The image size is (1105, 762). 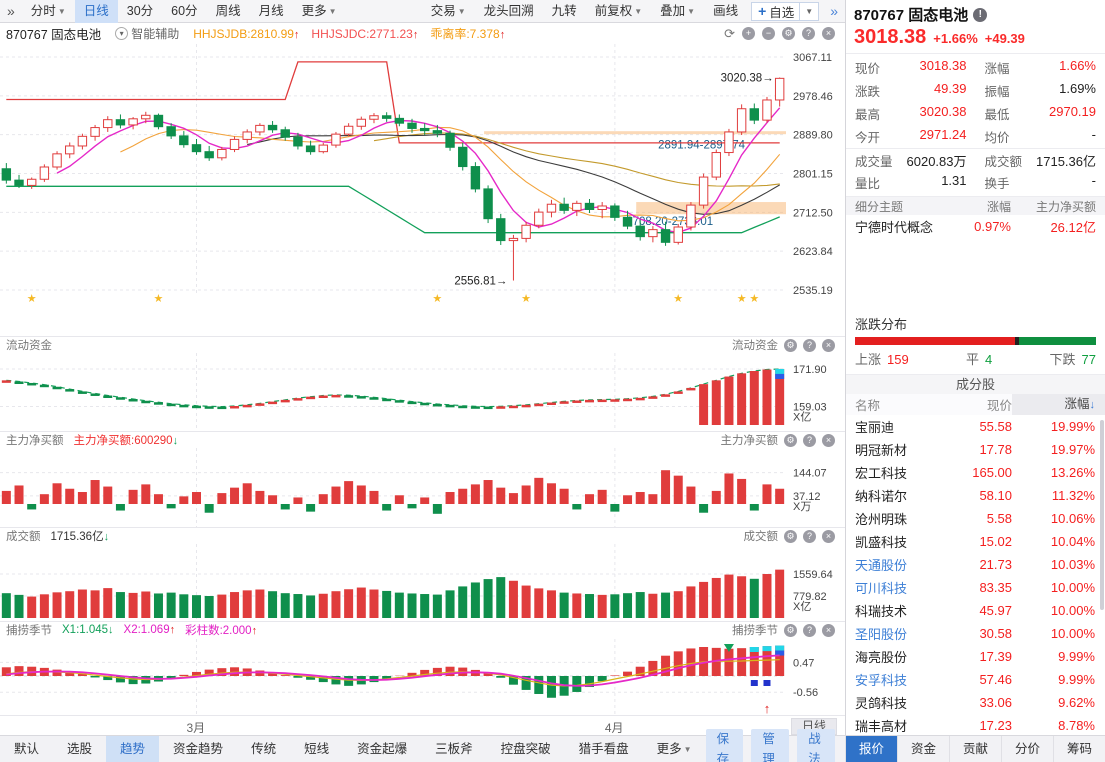 I want to click on menu-leader-backtrack: 龙头回溯, so click(x=508, y=10).